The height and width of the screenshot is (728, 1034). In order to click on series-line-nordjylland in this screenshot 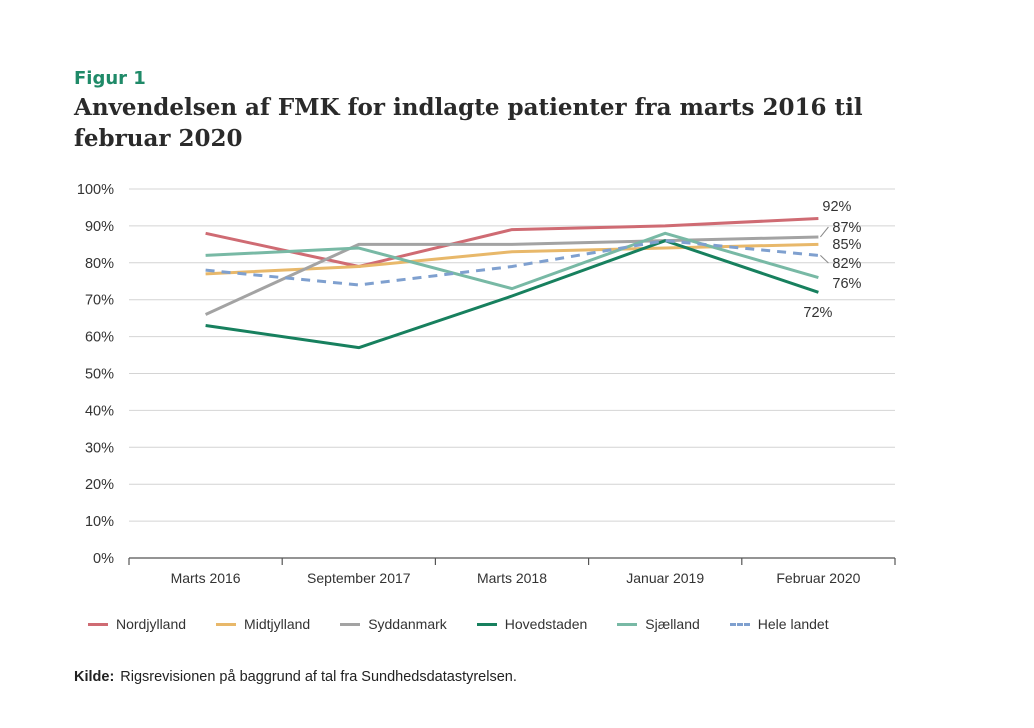, I will do `click(512, 242)`.